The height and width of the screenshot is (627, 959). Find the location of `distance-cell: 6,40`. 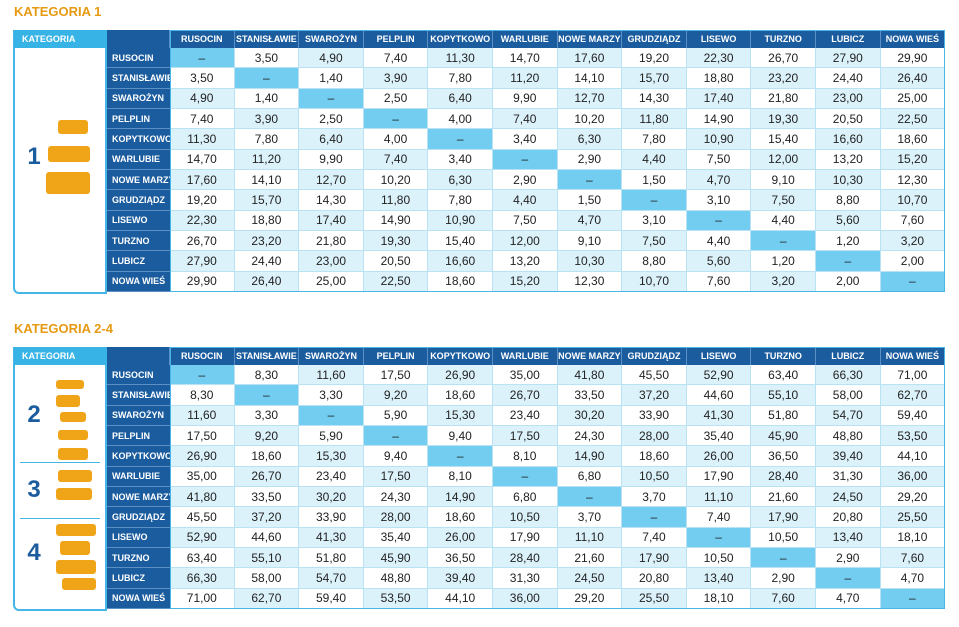

distance-cell: 6,40 is located at coordinates (331, 139).